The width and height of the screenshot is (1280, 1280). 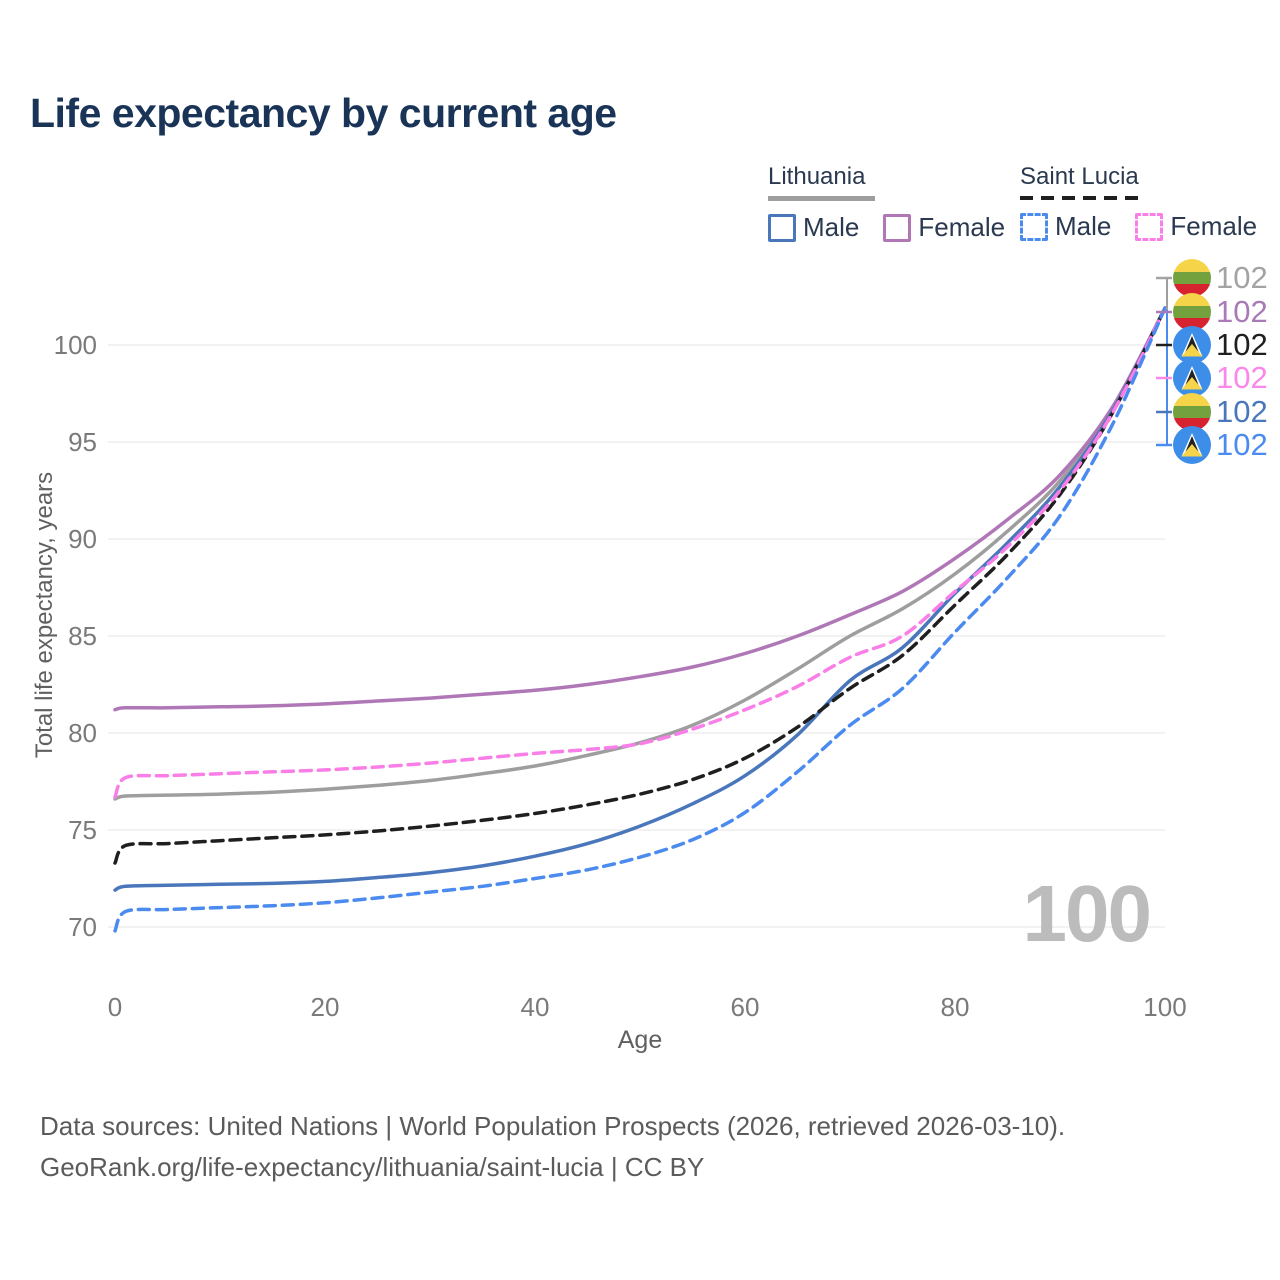 I want to click on lithuania-female-swatch-icon, so click(x=897, y=227).